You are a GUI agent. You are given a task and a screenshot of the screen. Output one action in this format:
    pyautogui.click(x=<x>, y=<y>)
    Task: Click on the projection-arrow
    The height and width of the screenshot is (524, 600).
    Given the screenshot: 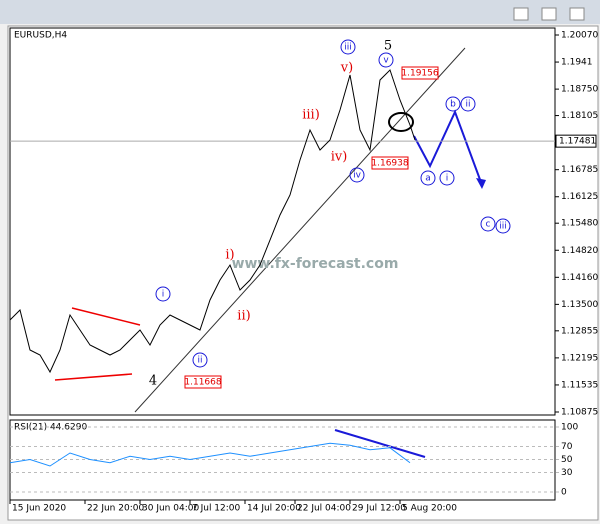 What is the action you would take?
    pyautogui.click(x=481, y=183)
    